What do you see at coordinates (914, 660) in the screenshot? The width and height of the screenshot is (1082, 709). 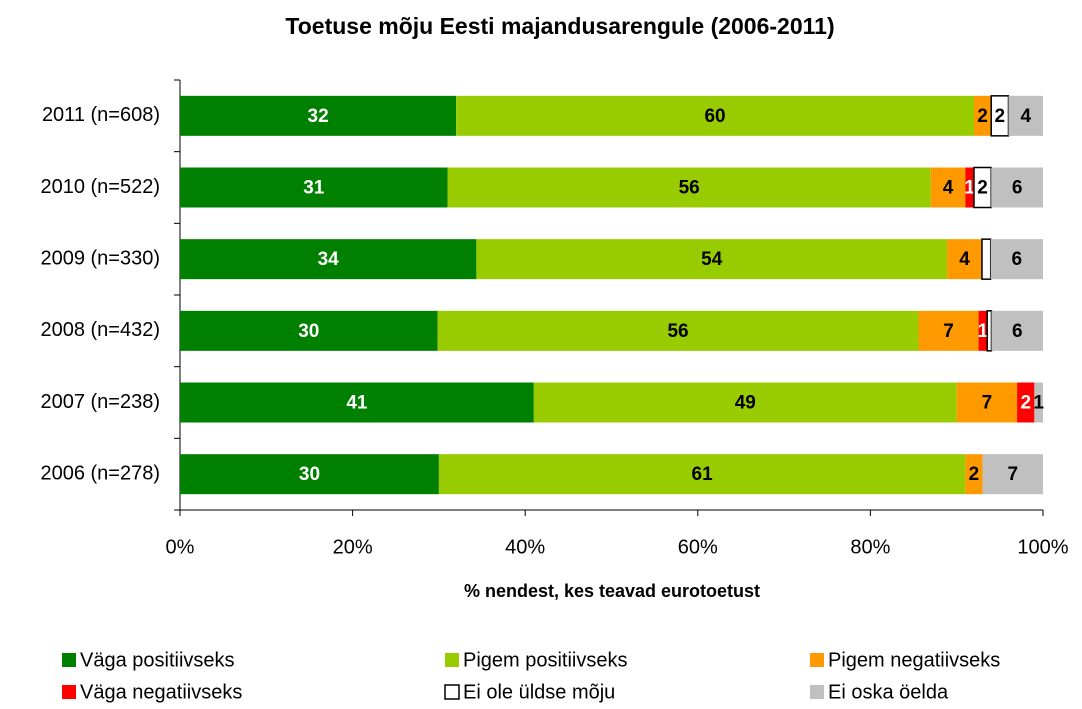 I see `legend-label: Pigem negatiivseks` at bounding box center [914, 660].